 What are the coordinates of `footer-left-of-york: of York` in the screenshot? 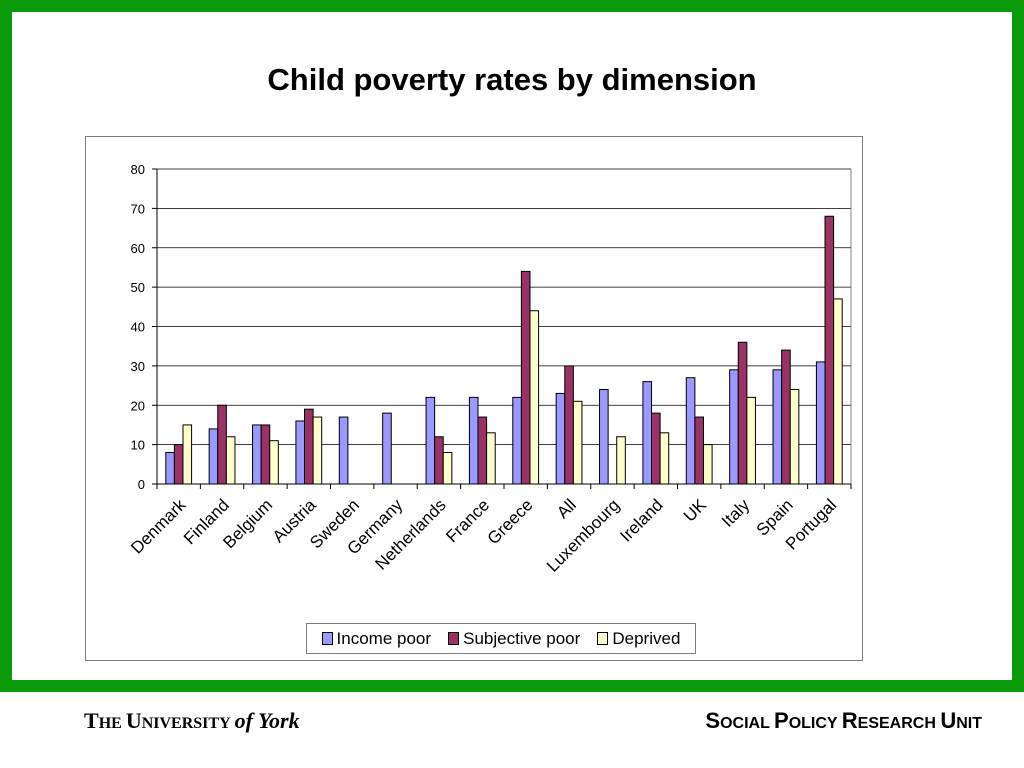 It's located at (267, 720).